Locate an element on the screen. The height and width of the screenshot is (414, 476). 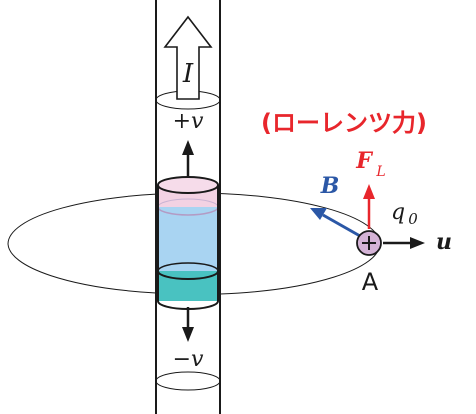
charge-carrier-cylinder is located at coordinates (188, 243).